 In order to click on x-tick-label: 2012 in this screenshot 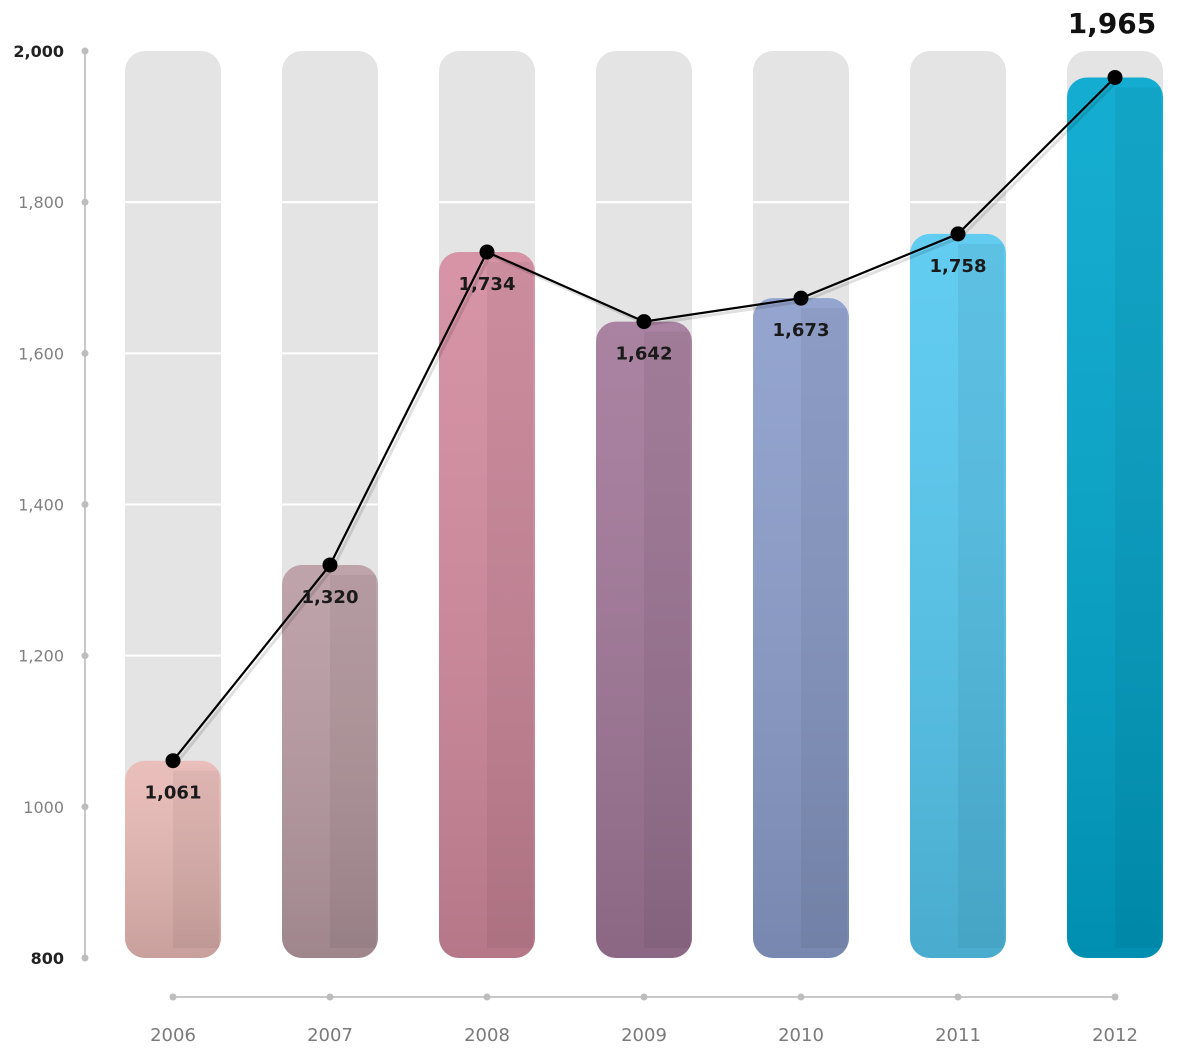, I will do `click(1115, 1035)`.